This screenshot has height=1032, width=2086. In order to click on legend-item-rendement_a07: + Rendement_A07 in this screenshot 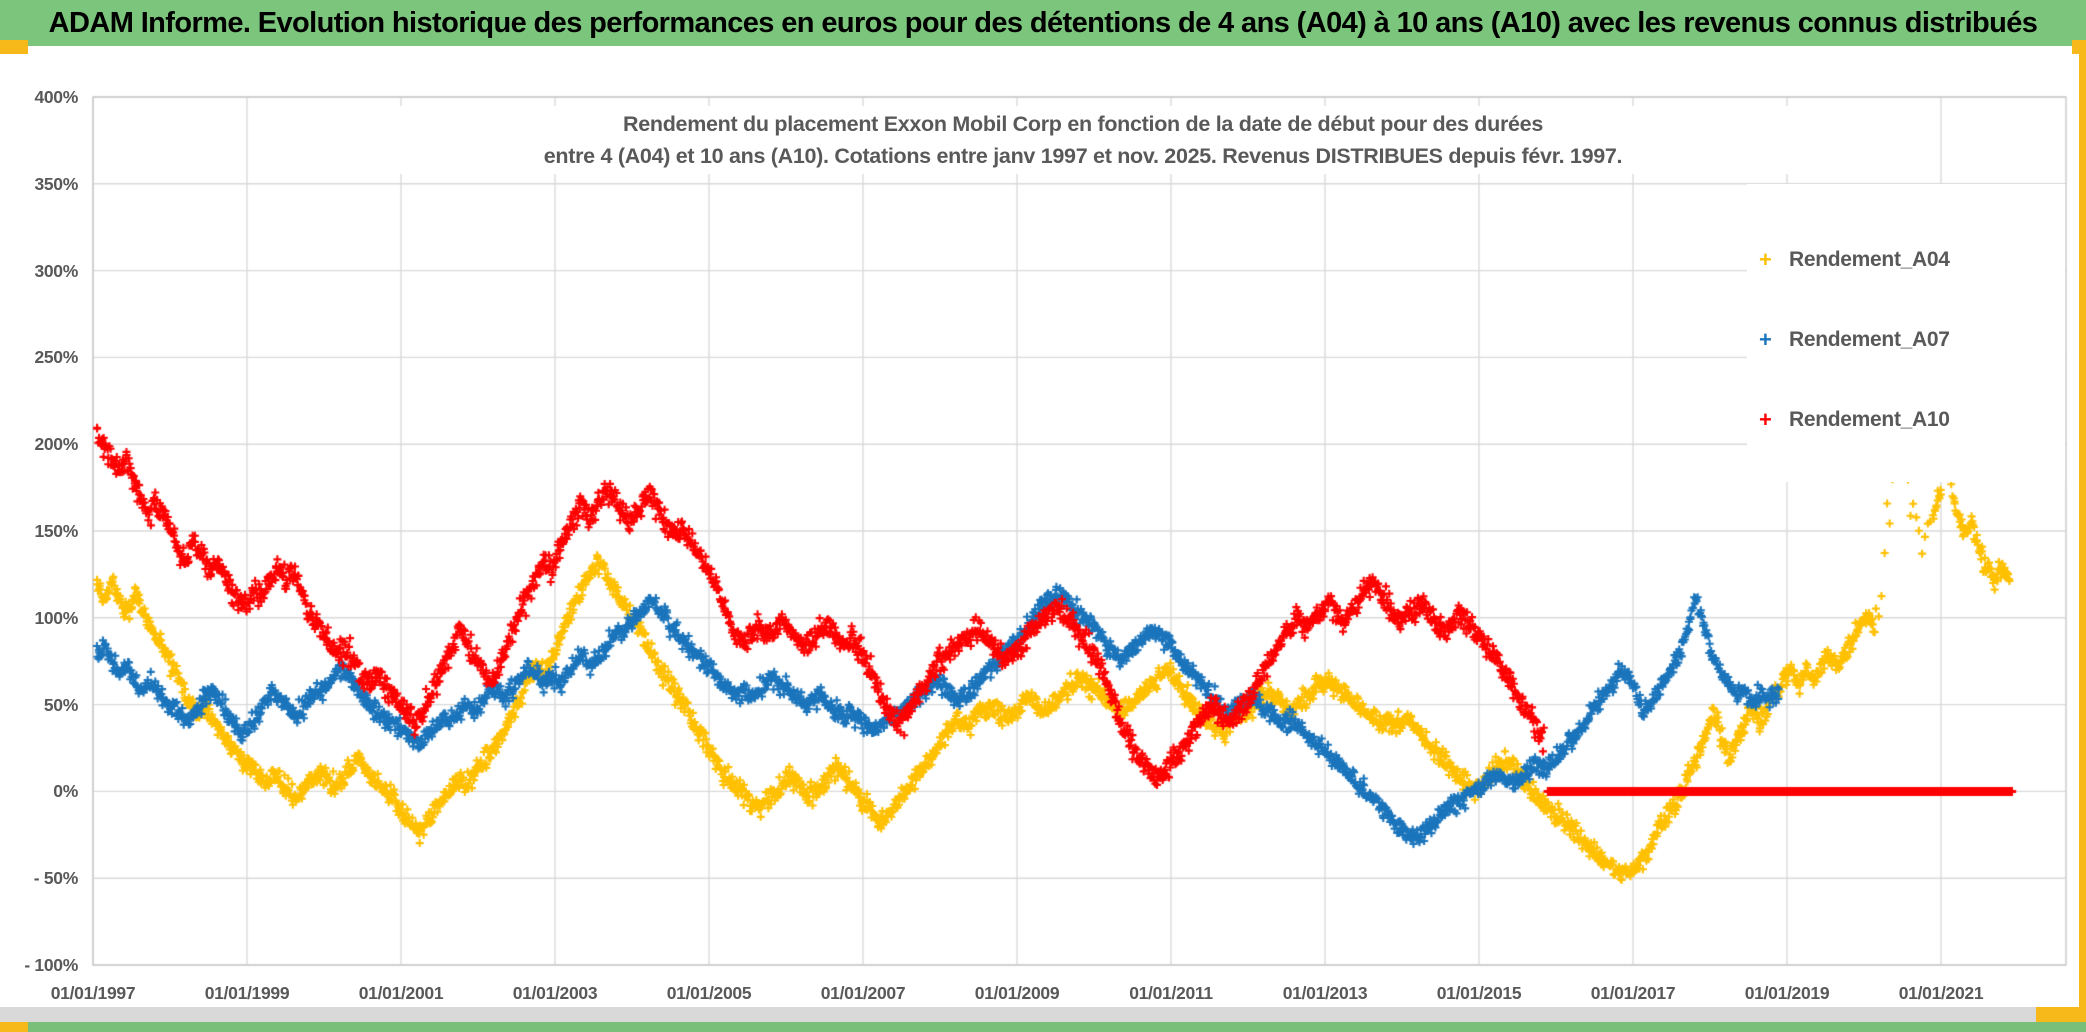, I will do `click(1854, 340)`.